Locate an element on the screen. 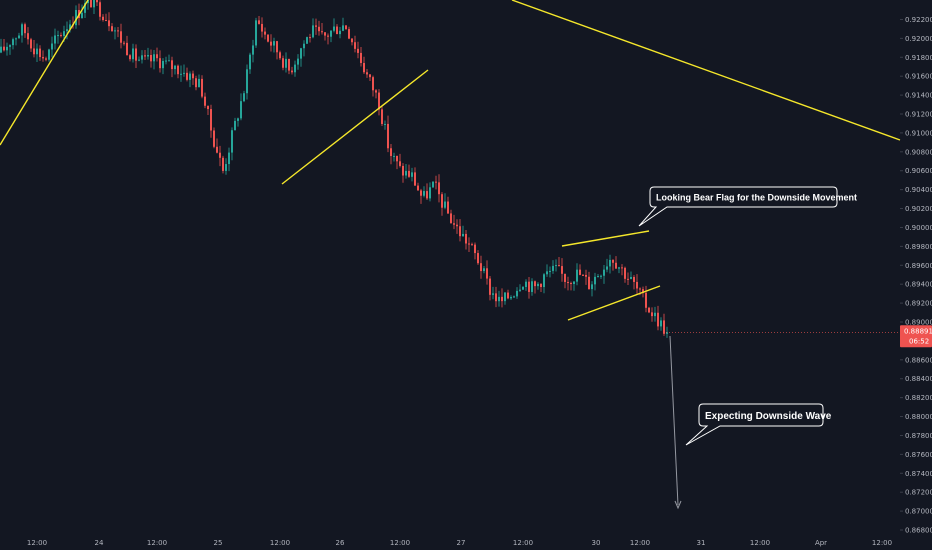  y-tick-label: 0.91400 is located at coordinates (918, 96).